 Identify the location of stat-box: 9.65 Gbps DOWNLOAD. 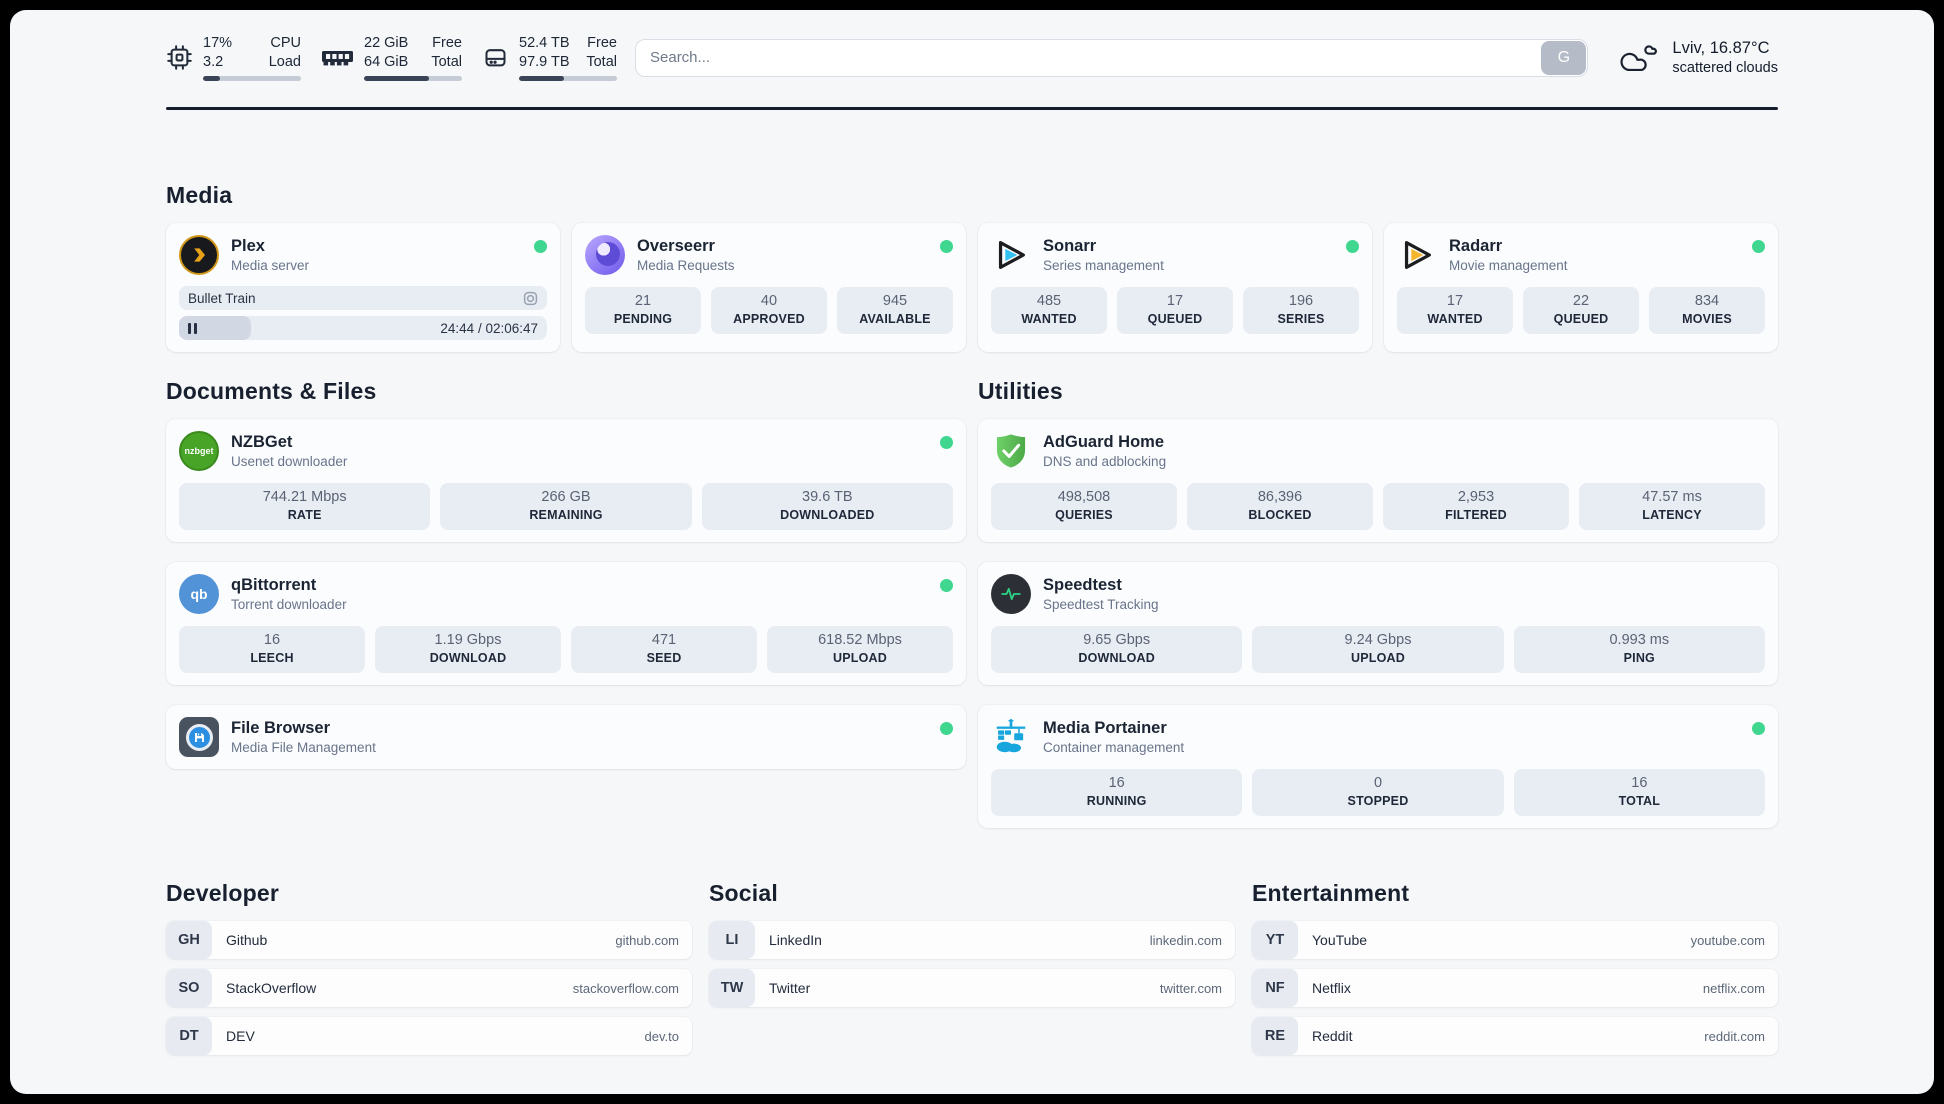
(1117, 649).